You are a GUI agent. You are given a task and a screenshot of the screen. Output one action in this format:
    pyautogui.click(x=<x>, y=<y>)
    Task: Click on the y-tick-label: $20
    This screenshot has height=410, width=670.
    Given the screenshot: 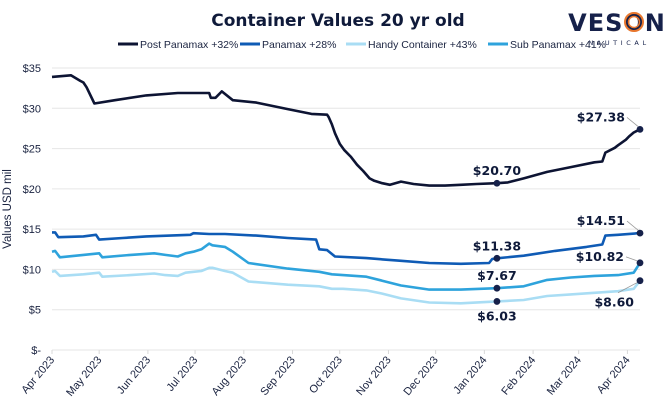 What is the action you would take?
    pyautogui.click(x=32, y=190)
    